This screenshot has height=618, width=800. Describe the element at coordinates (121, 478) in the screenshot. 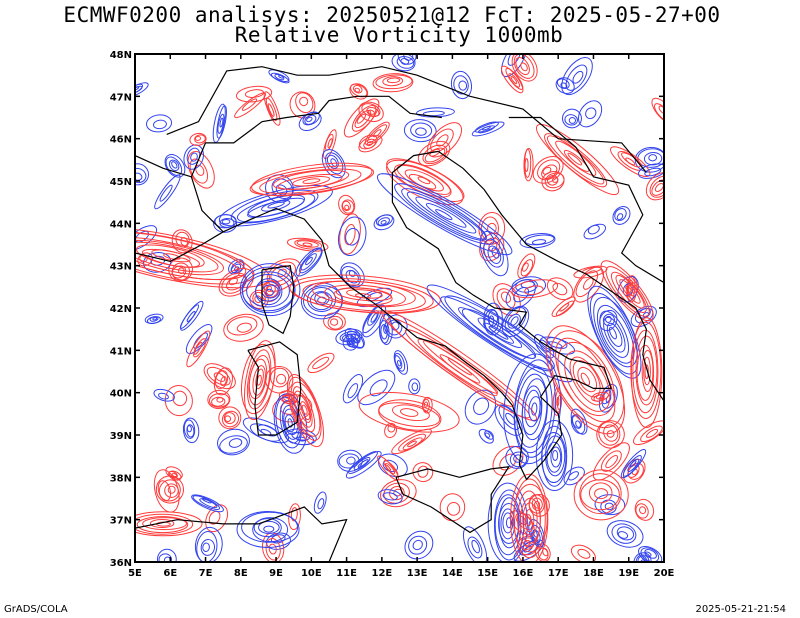

I see `lat-tick-label: 38N` at that location.